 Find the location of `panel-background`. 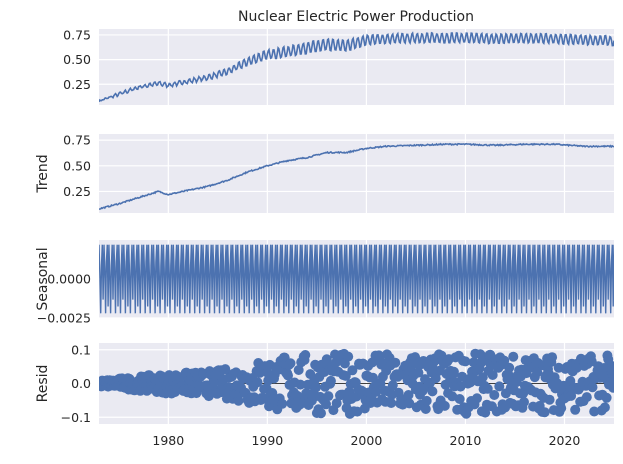

panel-background is located at coordinates (356, 173).